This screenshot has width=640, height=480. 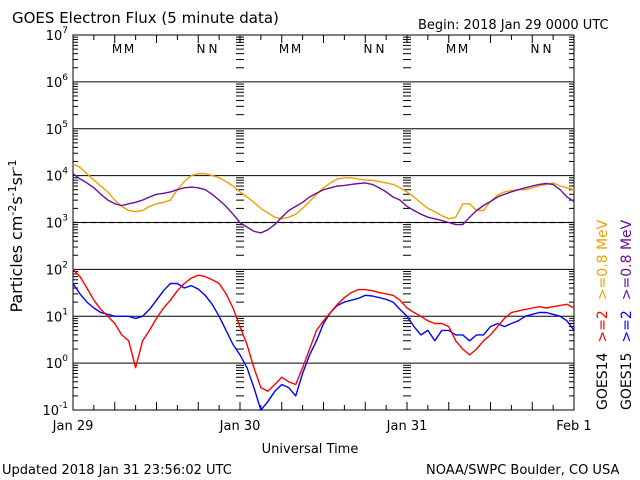 What do you see at coordinates (310, 449) in the screenshot?
I see `x-axis-title: Universal Time` at bounding box center [310, 449].